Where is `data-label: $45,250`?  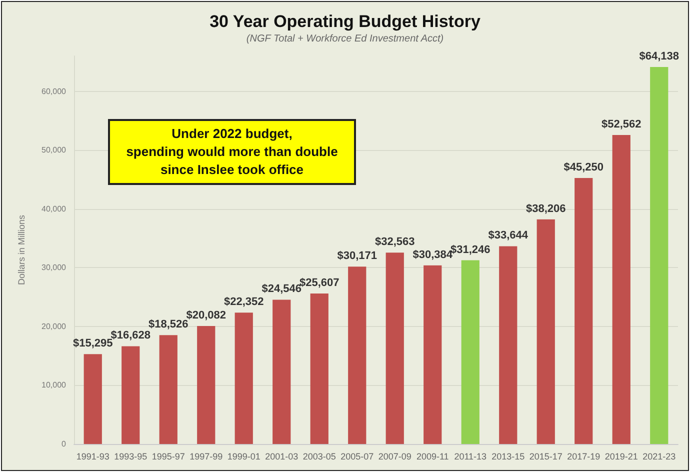 data-label: $45,250 is located at coordinates (584, 167).